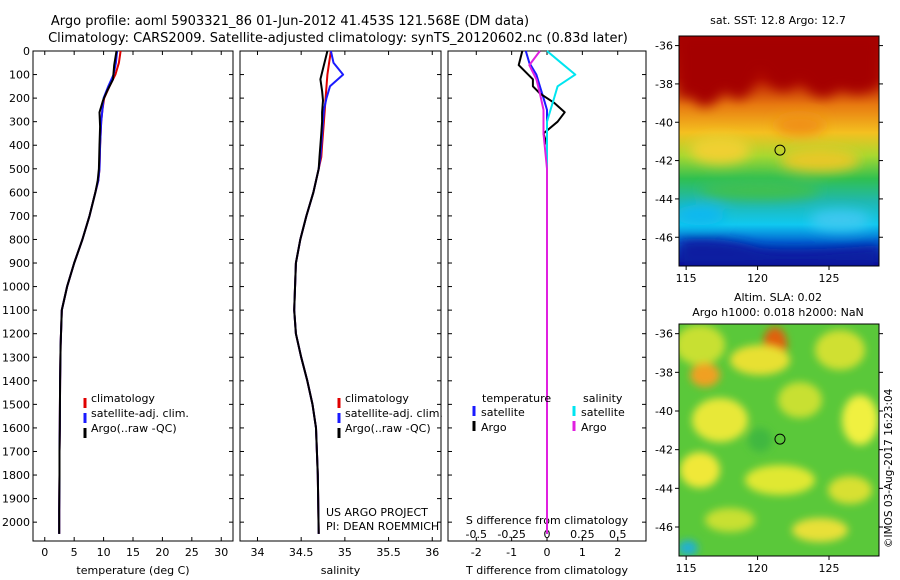 The image size is (900, 580). What do you see at coordinates (132, 570) in the screenshot?
I see `x-axis-label: temperature (deg C)` at bounding box center [132, 570].